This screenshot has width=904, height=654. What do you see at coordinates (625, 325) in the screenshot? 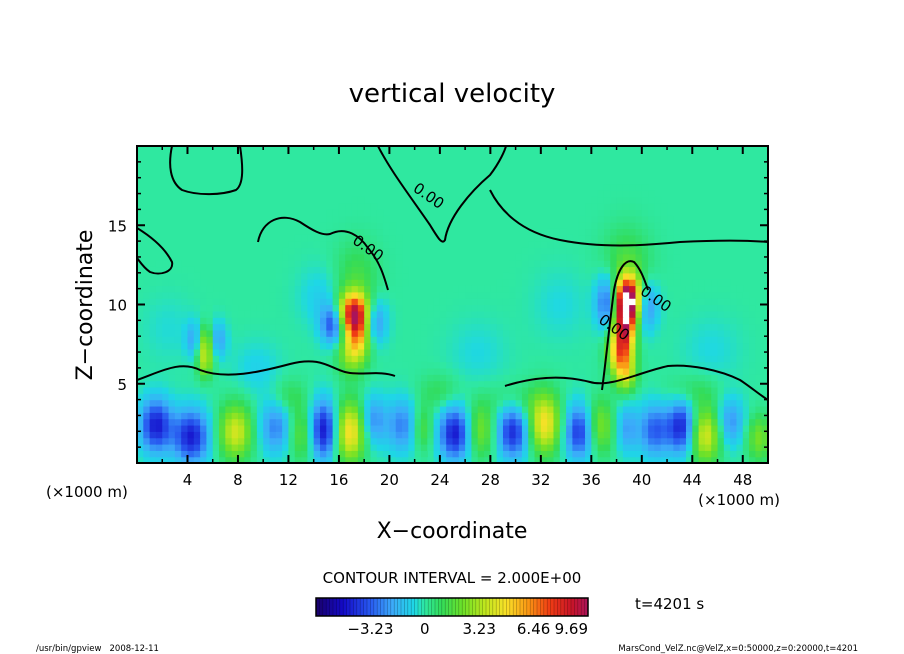
I see `zero-contour-plume-right` at bounding box center [625, 325].